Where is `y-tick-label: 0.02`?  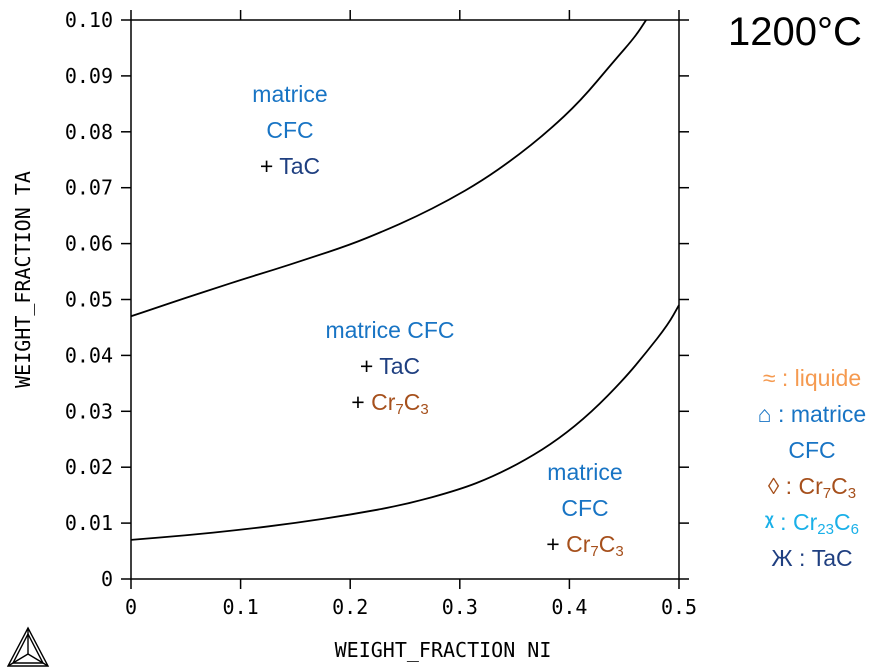
y-tick-label: 0.02 is located at coordinates (89, 467).